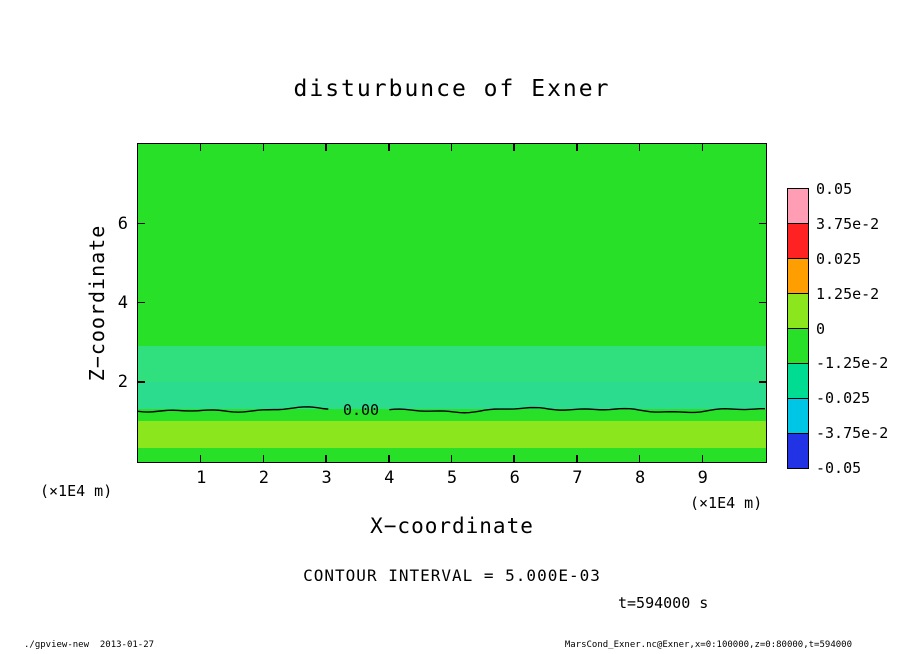  Describe the element at coordinates (577, 478) in the screenshot. I see `x-tick-label: 7` at that location.